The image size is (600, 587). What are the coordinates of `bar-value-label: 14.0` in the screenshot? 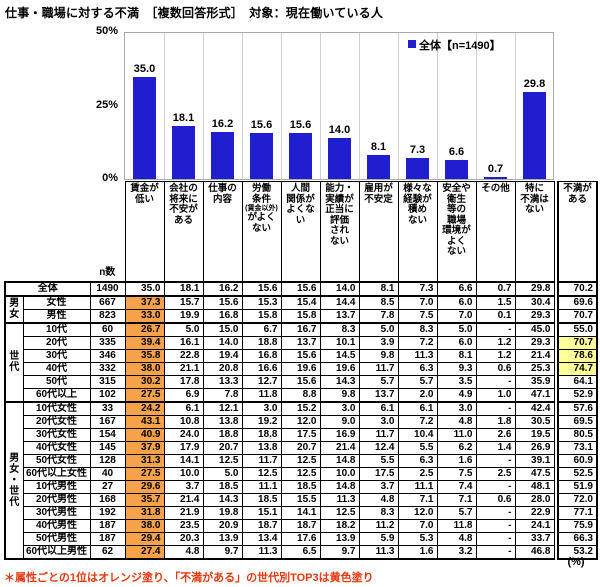 It's located at (339, 130).